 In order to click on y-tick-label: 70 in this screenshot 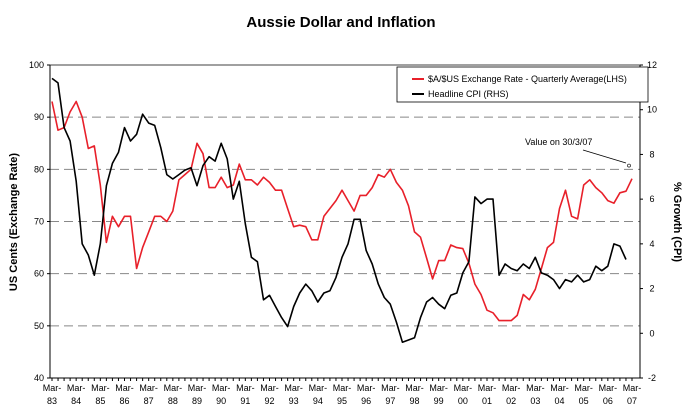, I will do `click(39, 222)`.